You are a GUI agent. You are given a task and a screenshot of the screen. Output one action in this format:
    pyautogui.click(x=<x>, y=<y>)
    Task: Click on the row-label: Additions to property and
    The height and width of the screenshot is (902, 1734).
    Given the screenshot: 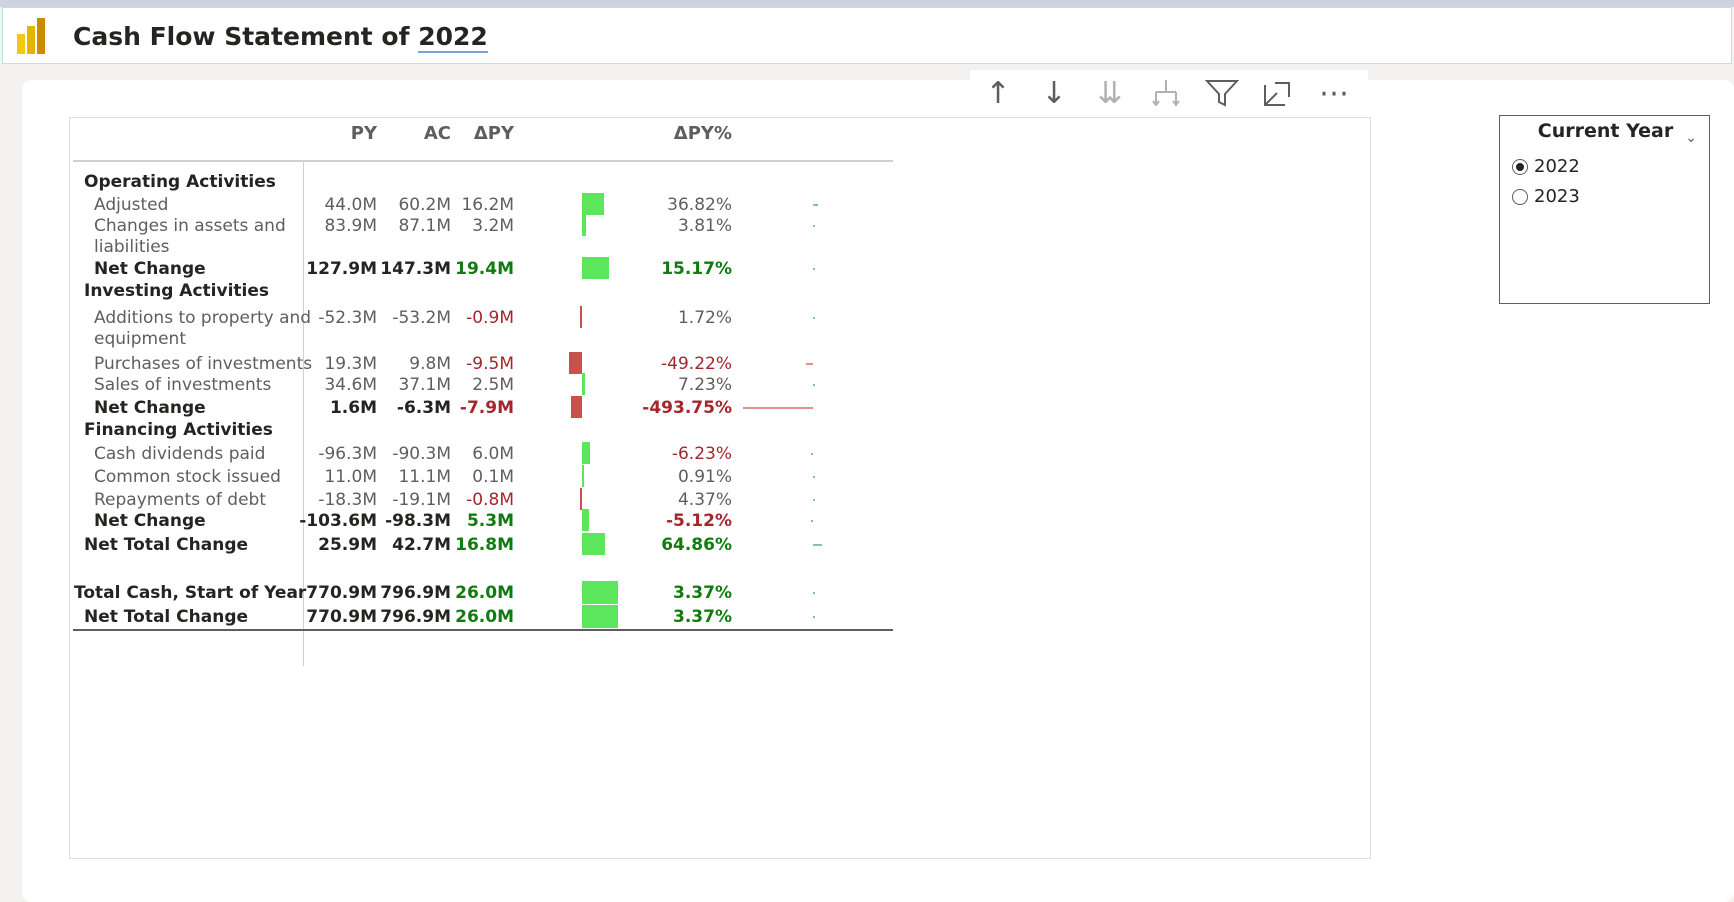 What is the action you would take?
    pyautogui.click(x=203, y=318)
    